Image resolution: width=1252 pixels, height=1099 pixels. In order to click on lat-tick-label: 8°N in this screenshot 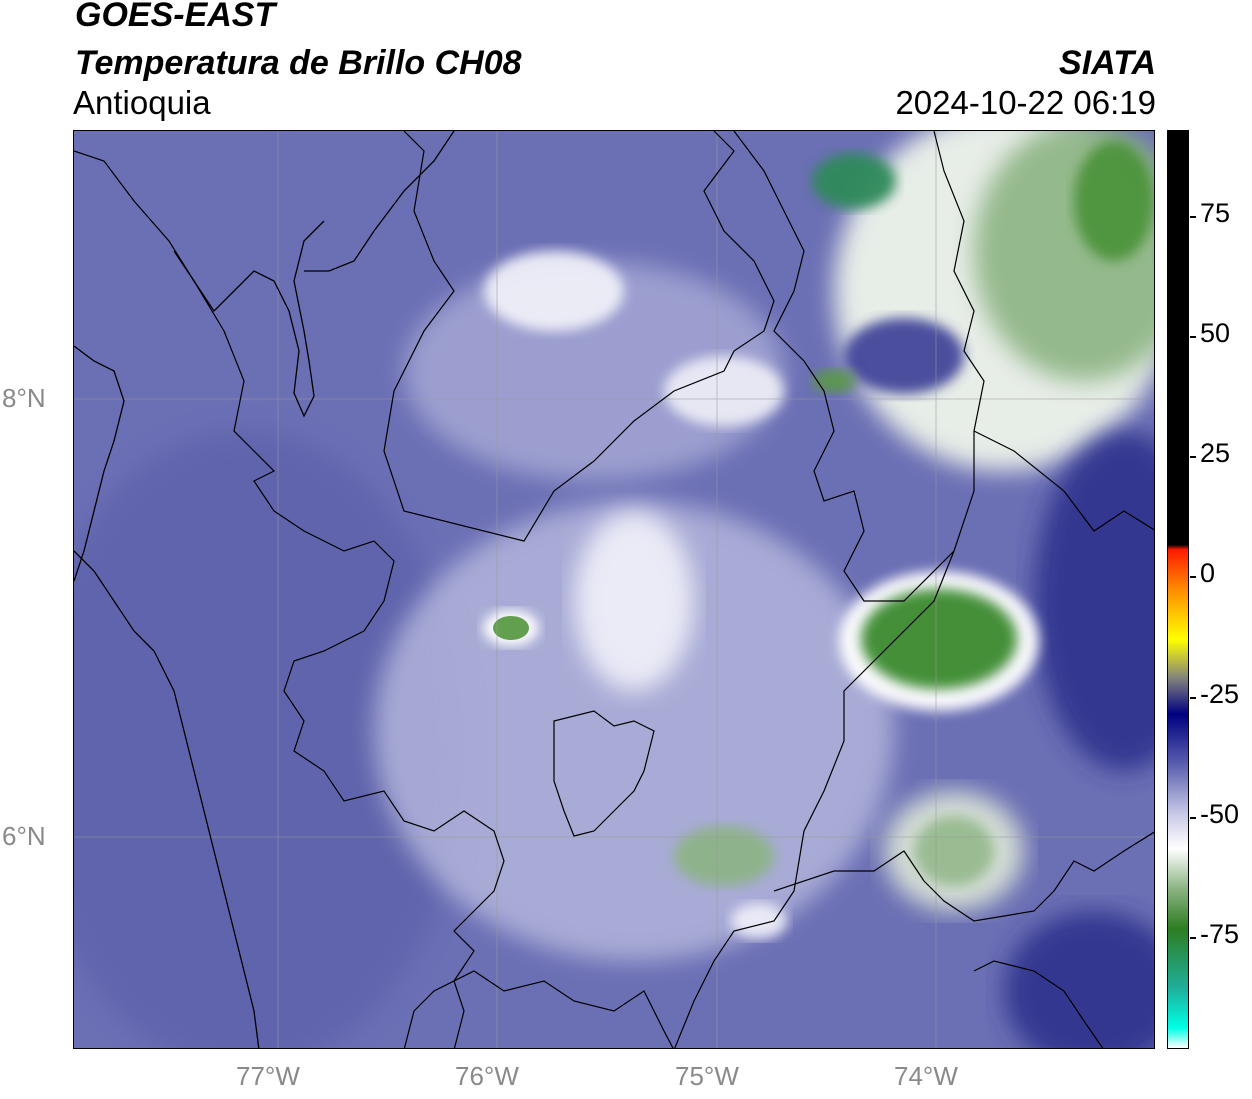, I will do `click(24, 398)`.